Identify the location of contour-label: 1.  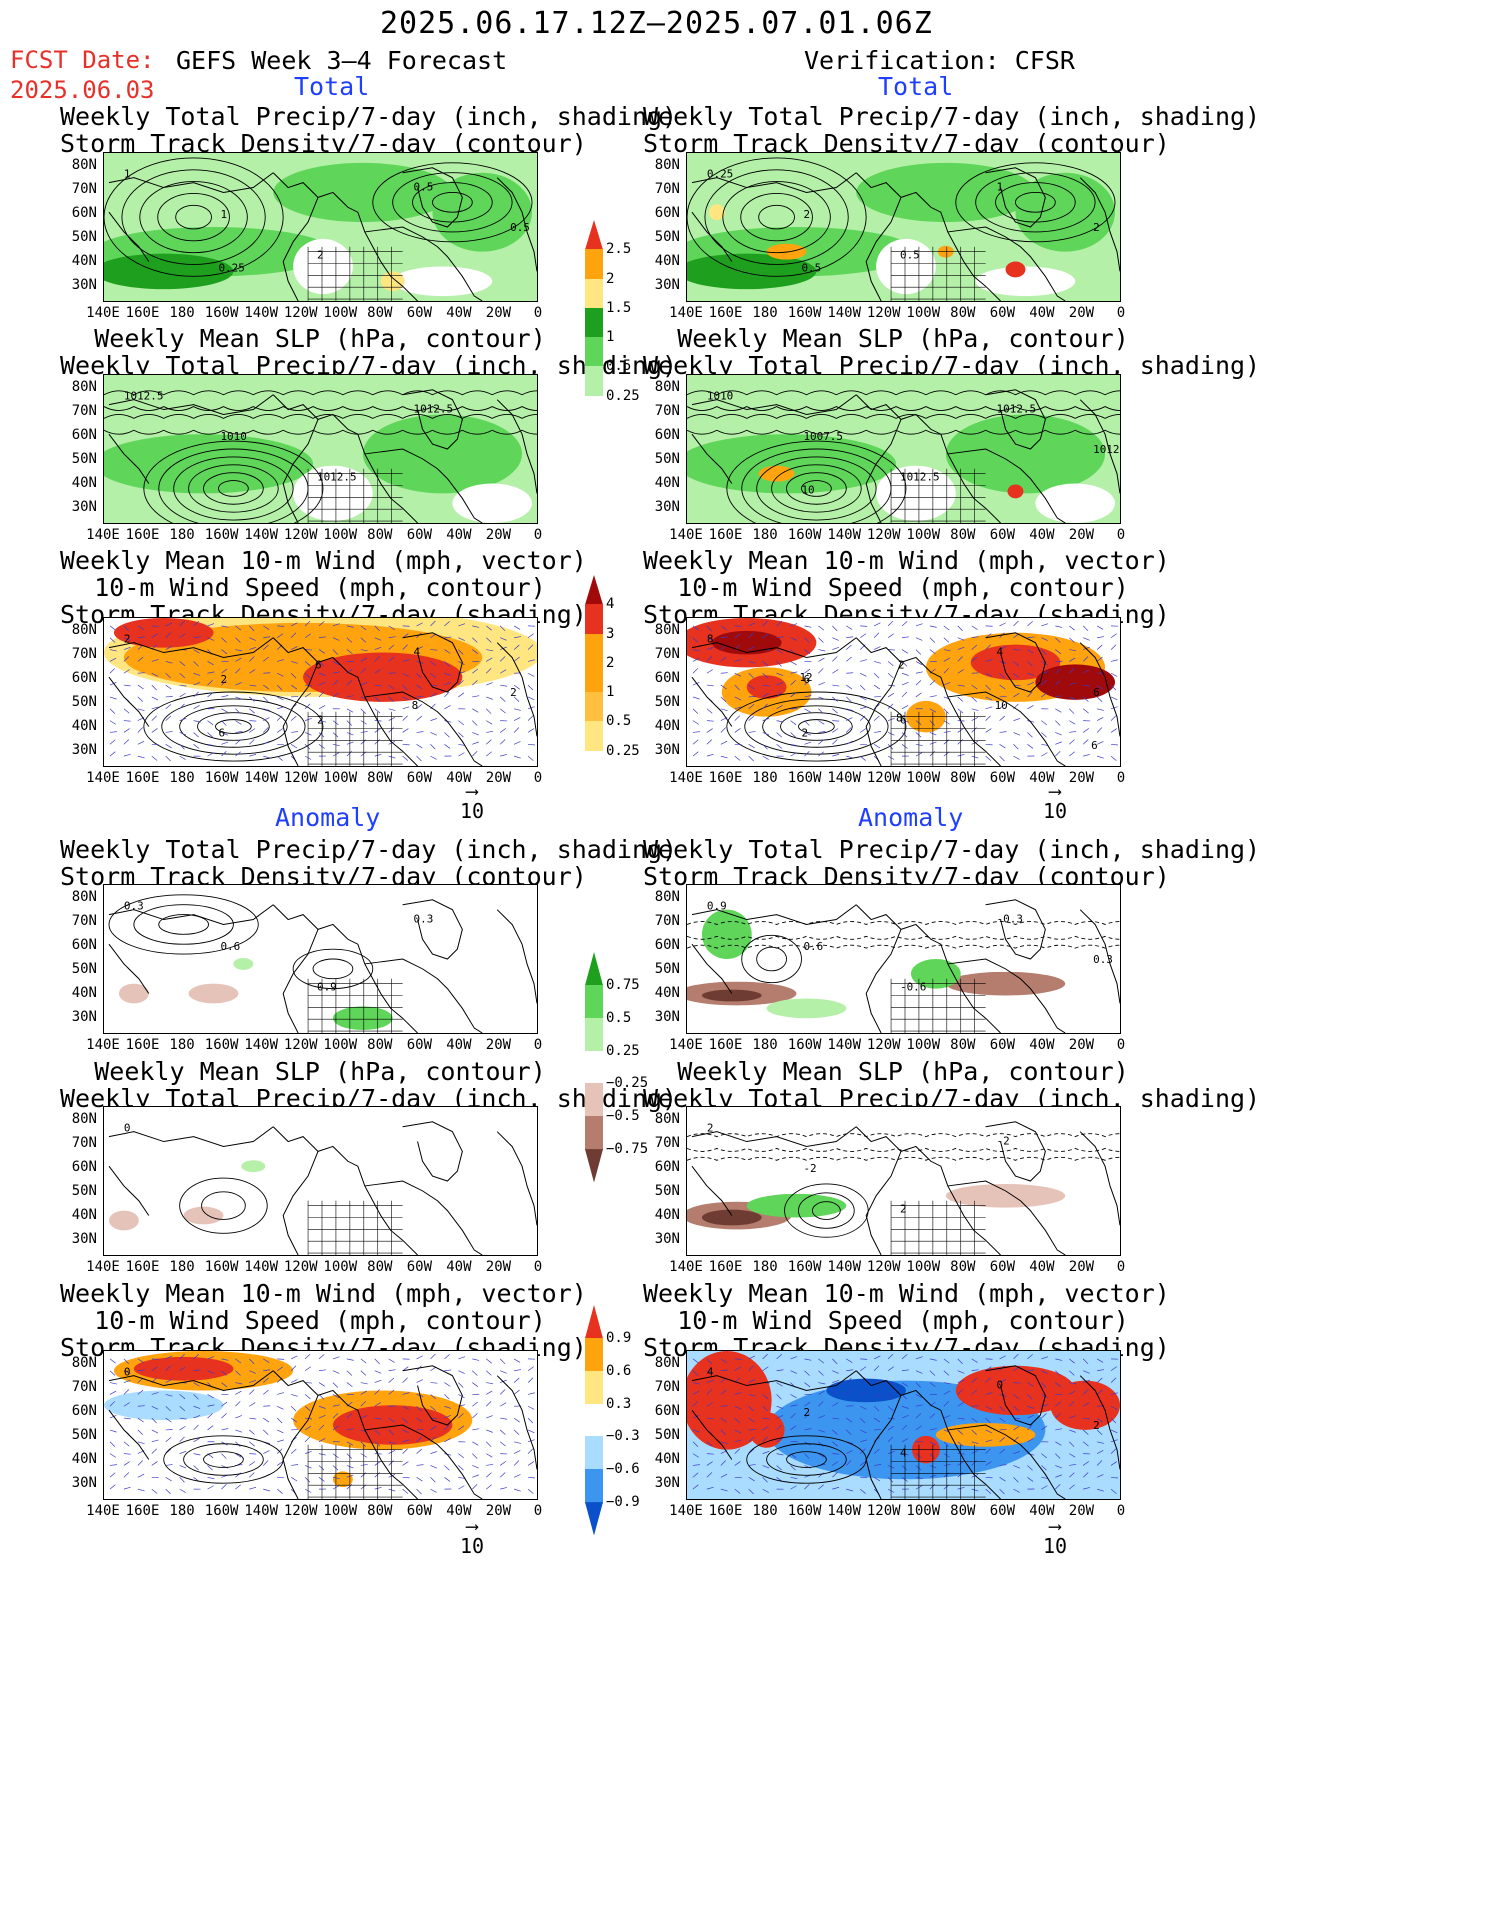
(127, 174).